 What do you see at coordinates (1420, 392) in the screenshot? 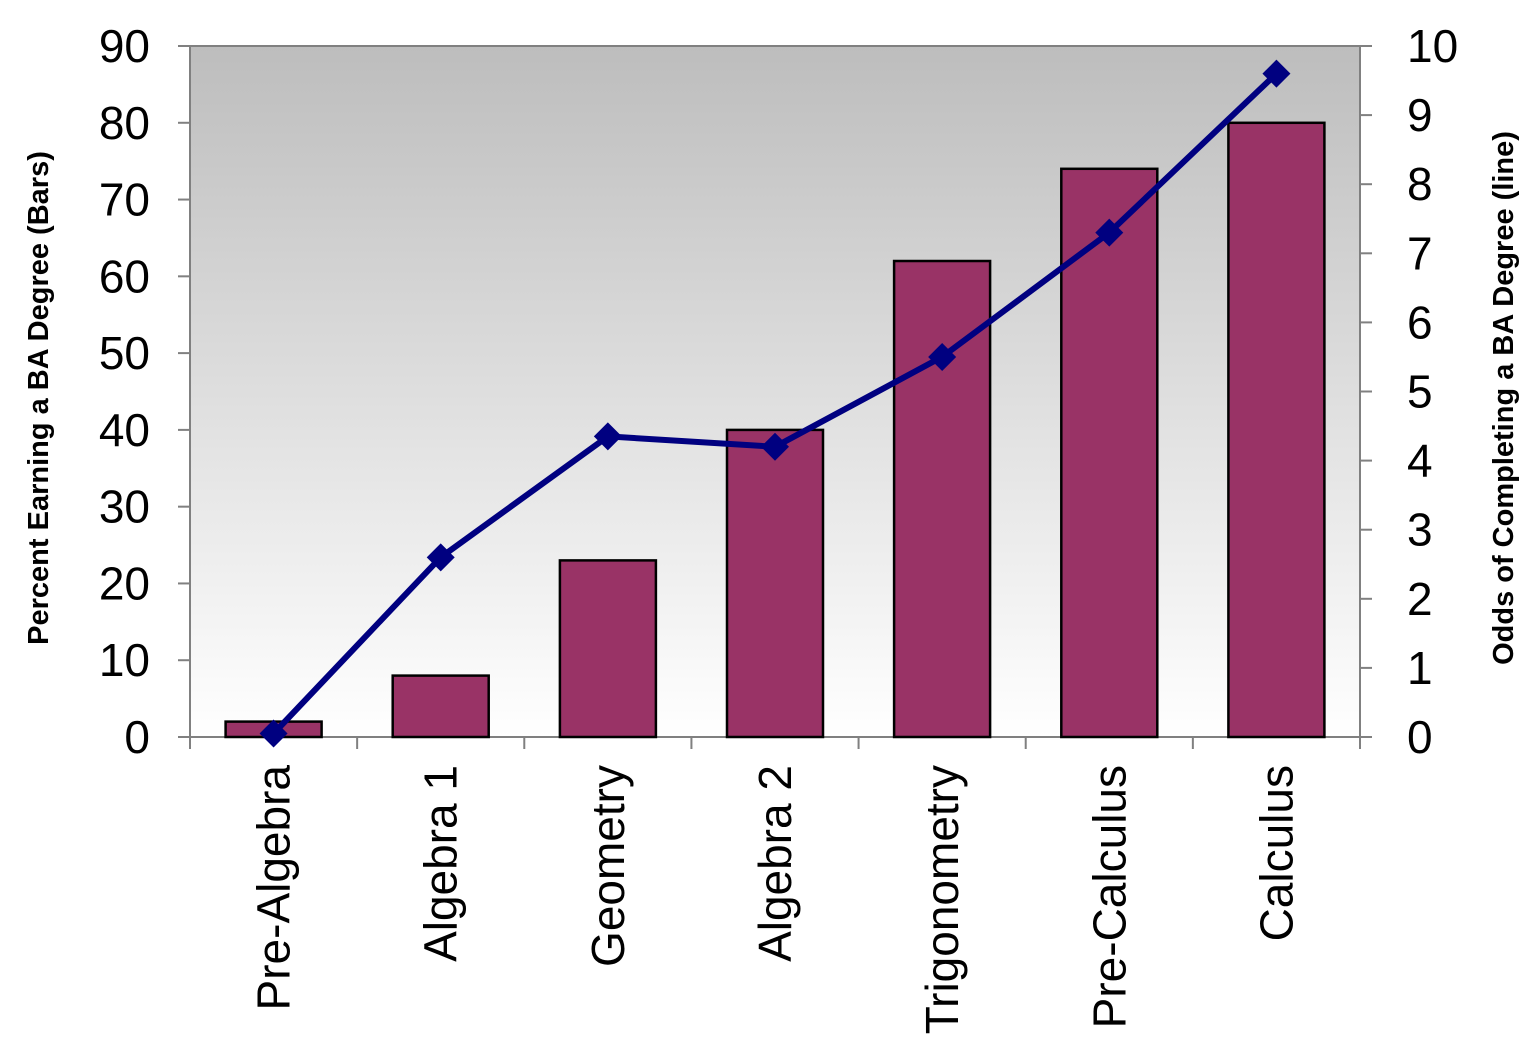
I see `y2-tick-label: 5` at bounding box center [1420, 392].